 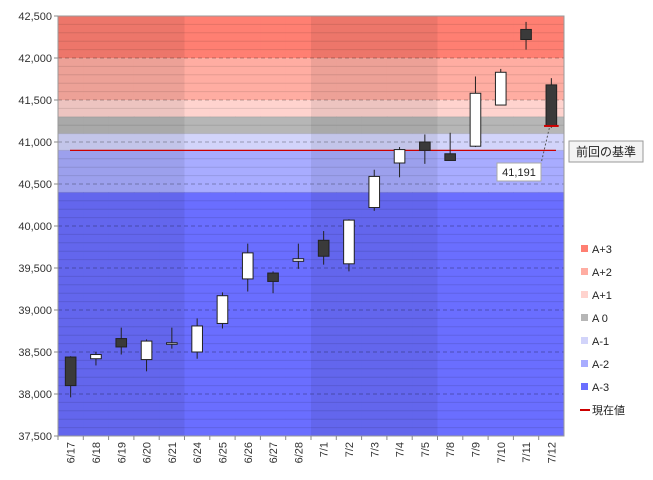 I want to click on candle-body-7/5, so click(x=425, y=146).